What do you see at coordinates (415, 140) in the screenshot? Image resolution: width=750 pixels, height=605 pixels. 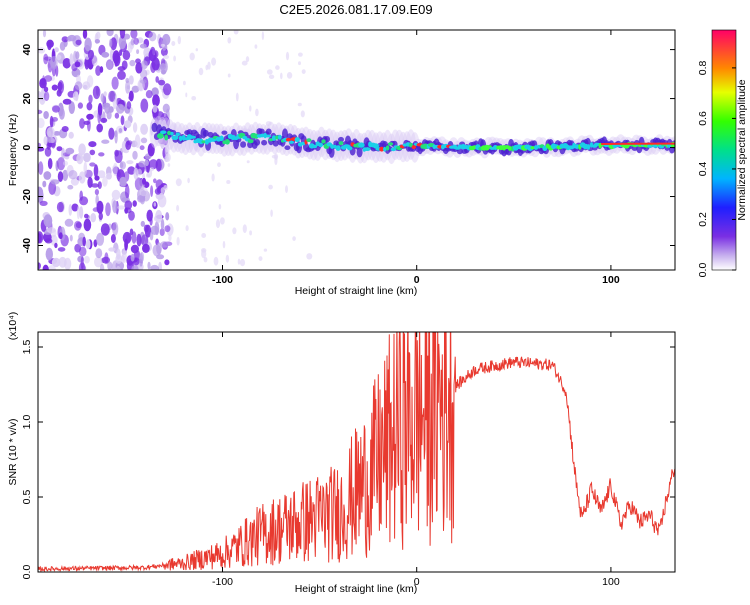 I see `spectrogram-signal-layer` at bounding box center [415, 140].